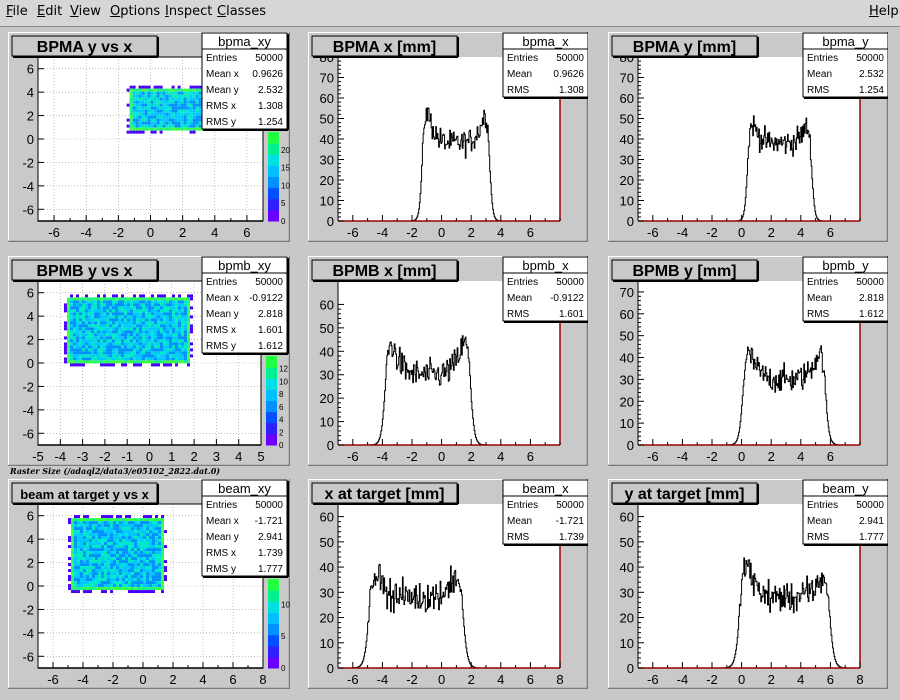  What do you see at coordinates (50, 11) in the screenshot?
I see `menu-edit: Edit` at bounding box center [50, 11].